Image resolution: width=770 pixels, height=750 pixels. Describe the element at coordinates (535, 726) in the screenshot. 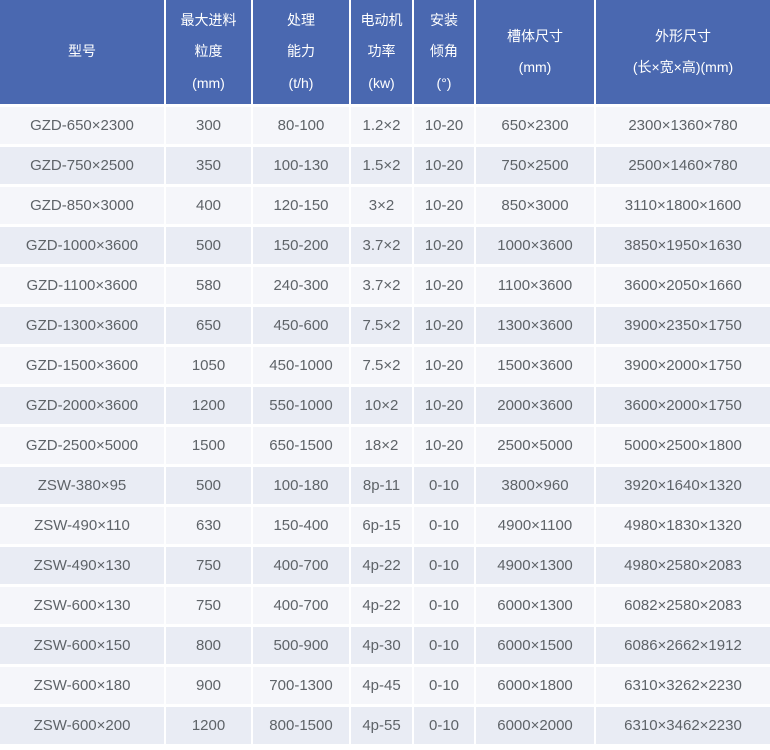

I see `cell-trough-size: 6000×2000` at that location.